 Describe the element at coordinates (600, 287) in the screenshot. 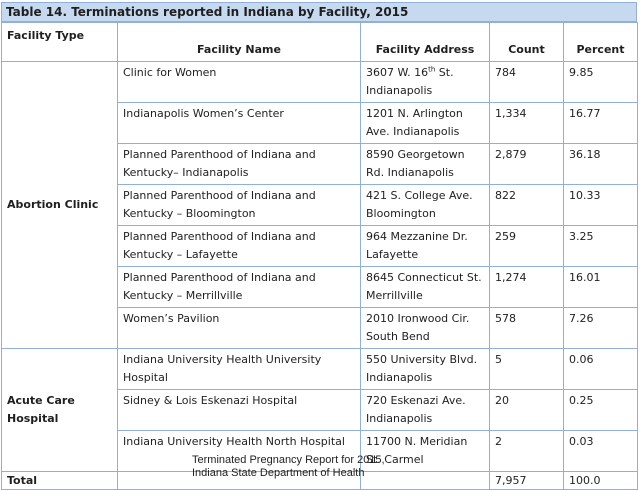

I see `percent-cell: 16.01` at that location.